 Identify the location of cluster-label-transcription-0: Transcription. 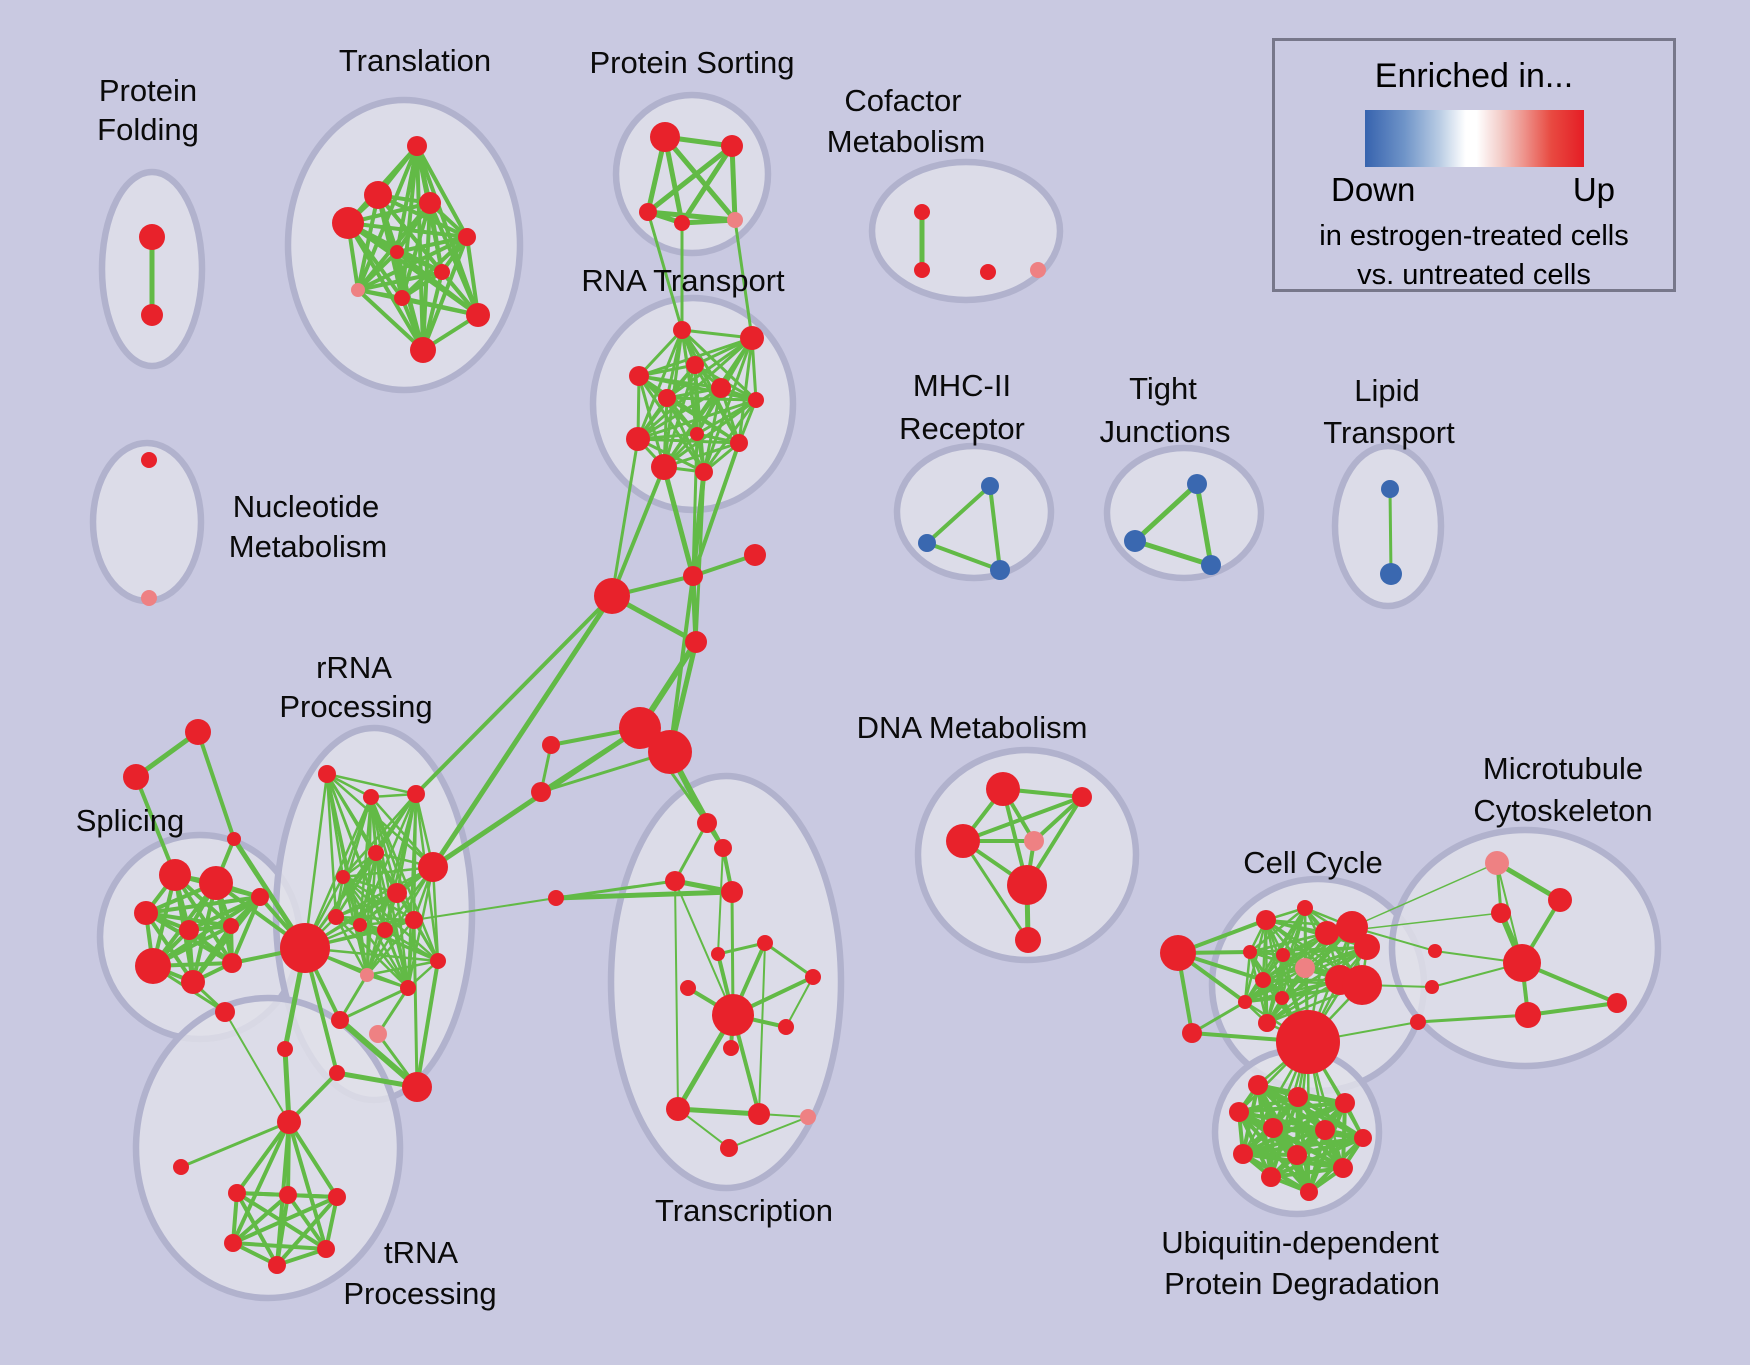
(744, 1210).